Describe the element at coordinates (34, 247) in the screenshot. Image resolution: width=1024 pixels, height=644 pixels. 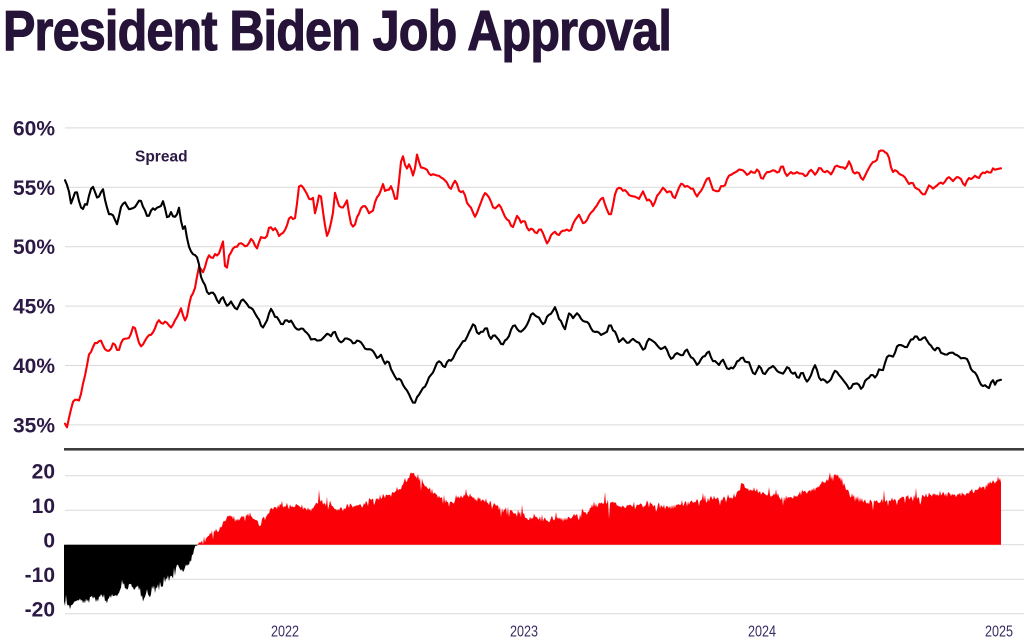
I see `svg-text: 50%` at that location.